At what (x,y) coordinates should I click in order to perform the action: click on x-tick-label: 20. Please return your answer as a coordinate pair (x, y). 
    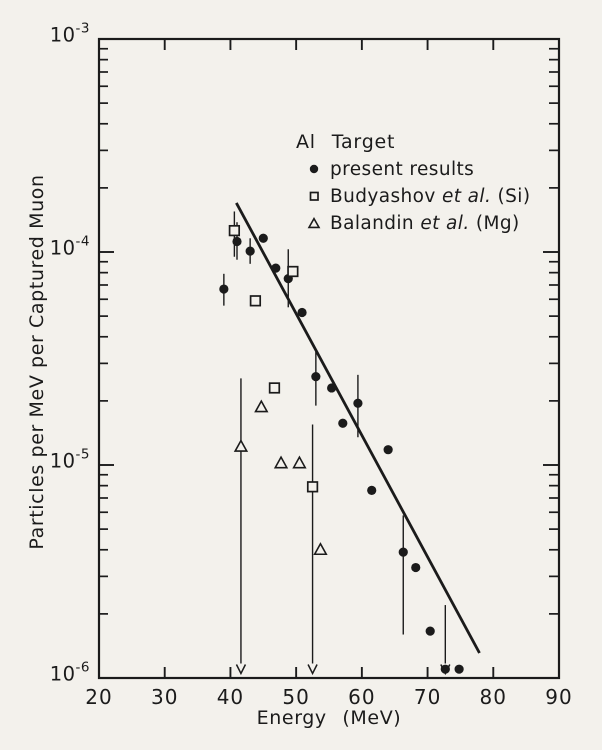
    Looking at the image, I should click on (98, 697).